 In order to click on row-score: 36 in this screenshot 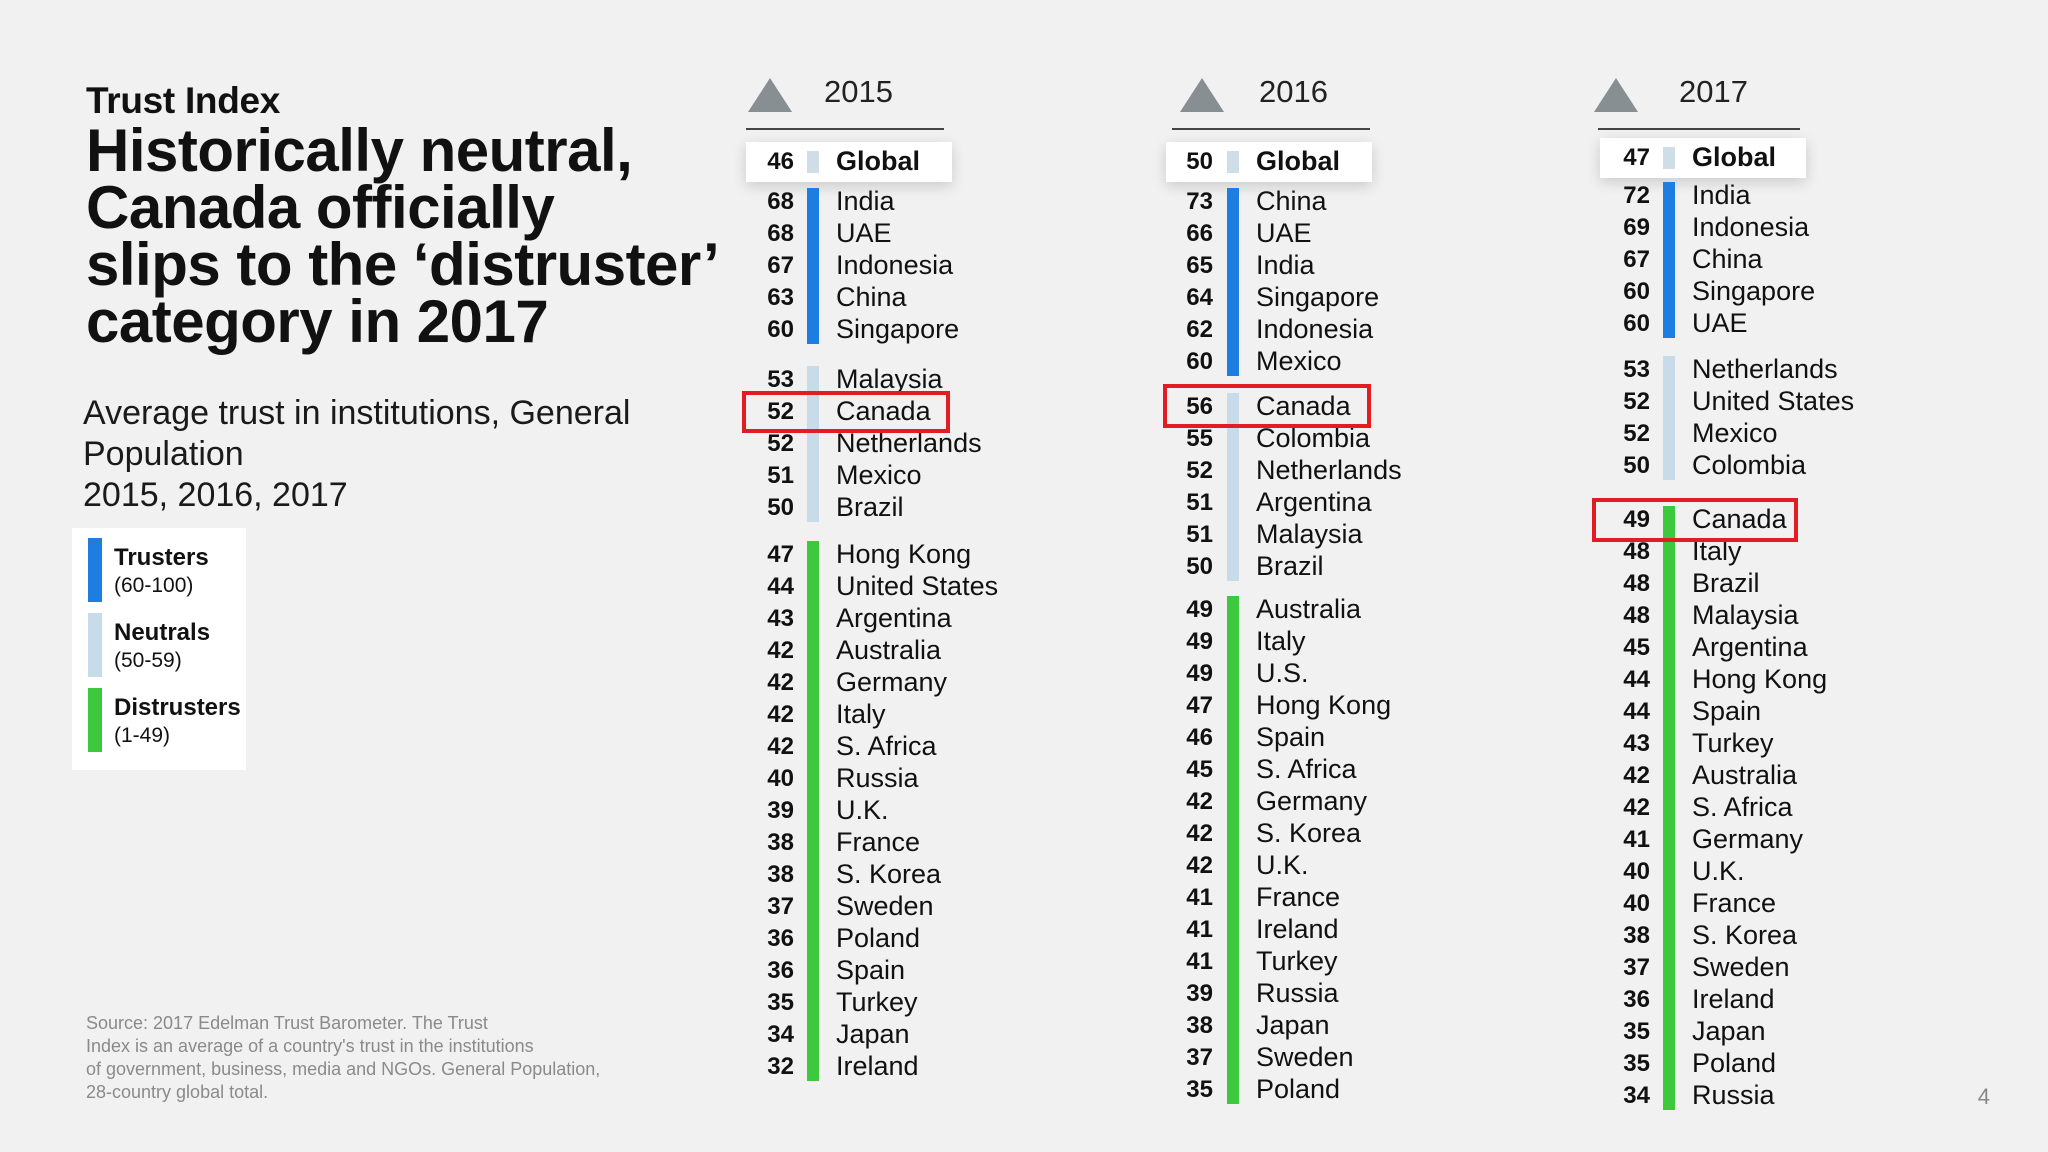, I will do `click(1636, 999)`.